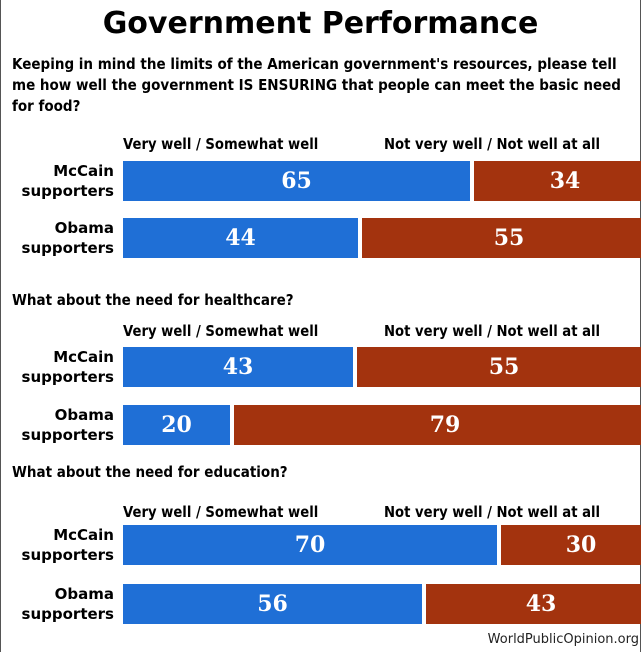  Describe the element at coordinates (499, 367) in the screenshot. I see `bar-negative-mccain-healthcare: 55` at that location.